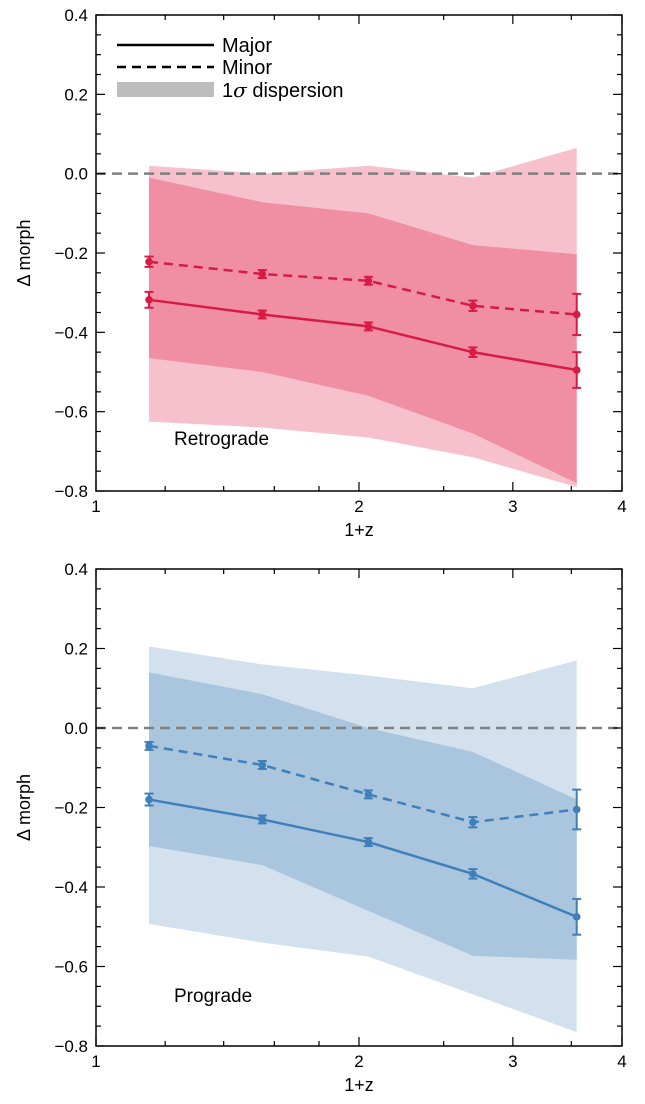 Image resolution: width=645 pixels, height=1104 pixels. I want to click on legend-dispersion-suffix: dispersion, so click(295, 91).